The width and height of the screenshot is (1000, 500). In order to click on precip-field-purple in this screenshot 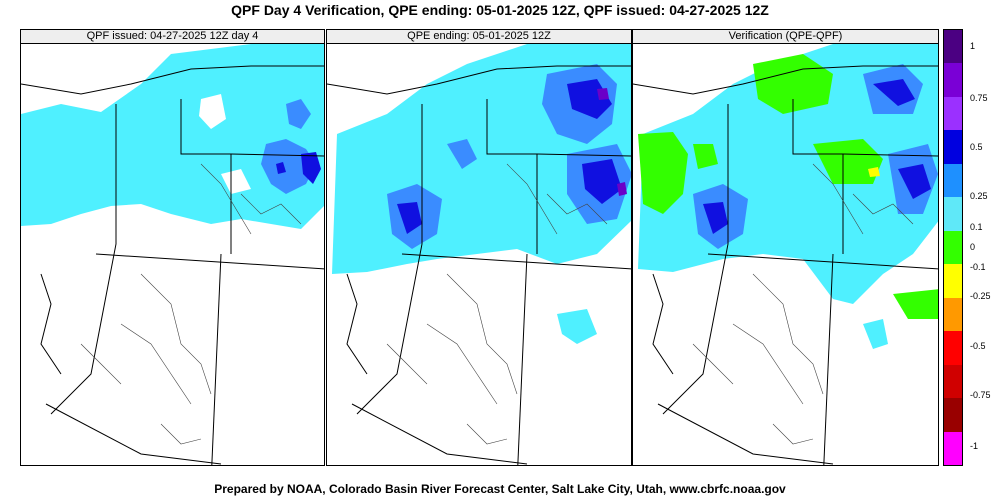, I will do `click(612, 142)`.